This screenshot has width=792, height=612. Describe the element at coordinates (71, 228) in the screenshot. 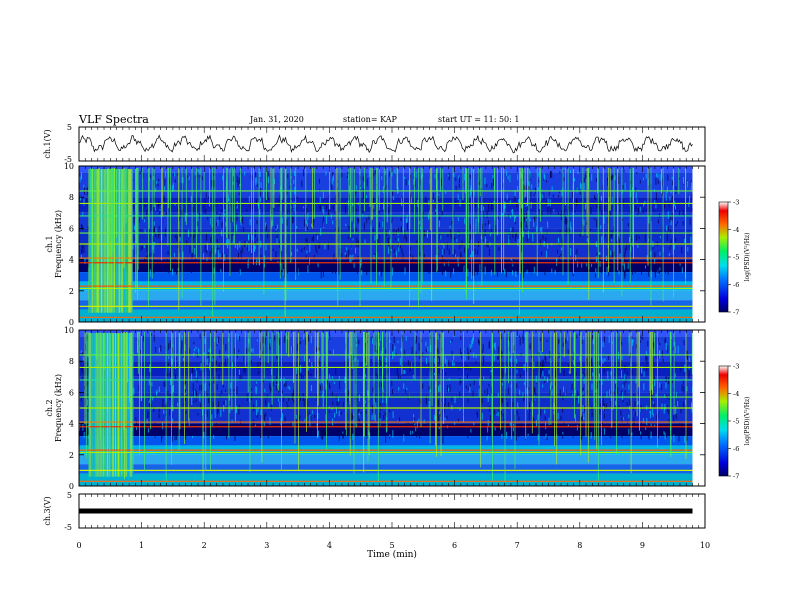

I see `ch1-ytick-label: 6` at that location.